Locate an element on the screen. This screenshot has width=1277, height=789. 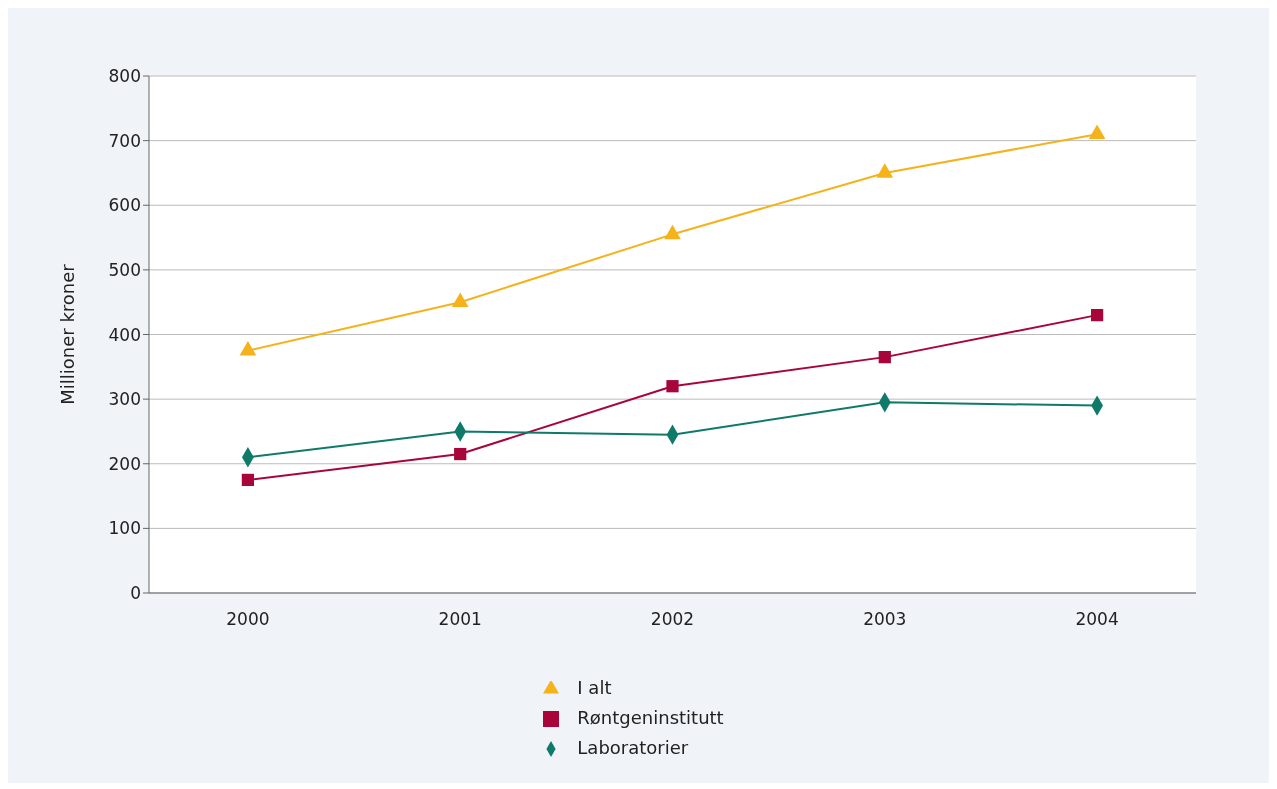
y-axis-title: Millioner kroner is located at coordinates (68, 334).